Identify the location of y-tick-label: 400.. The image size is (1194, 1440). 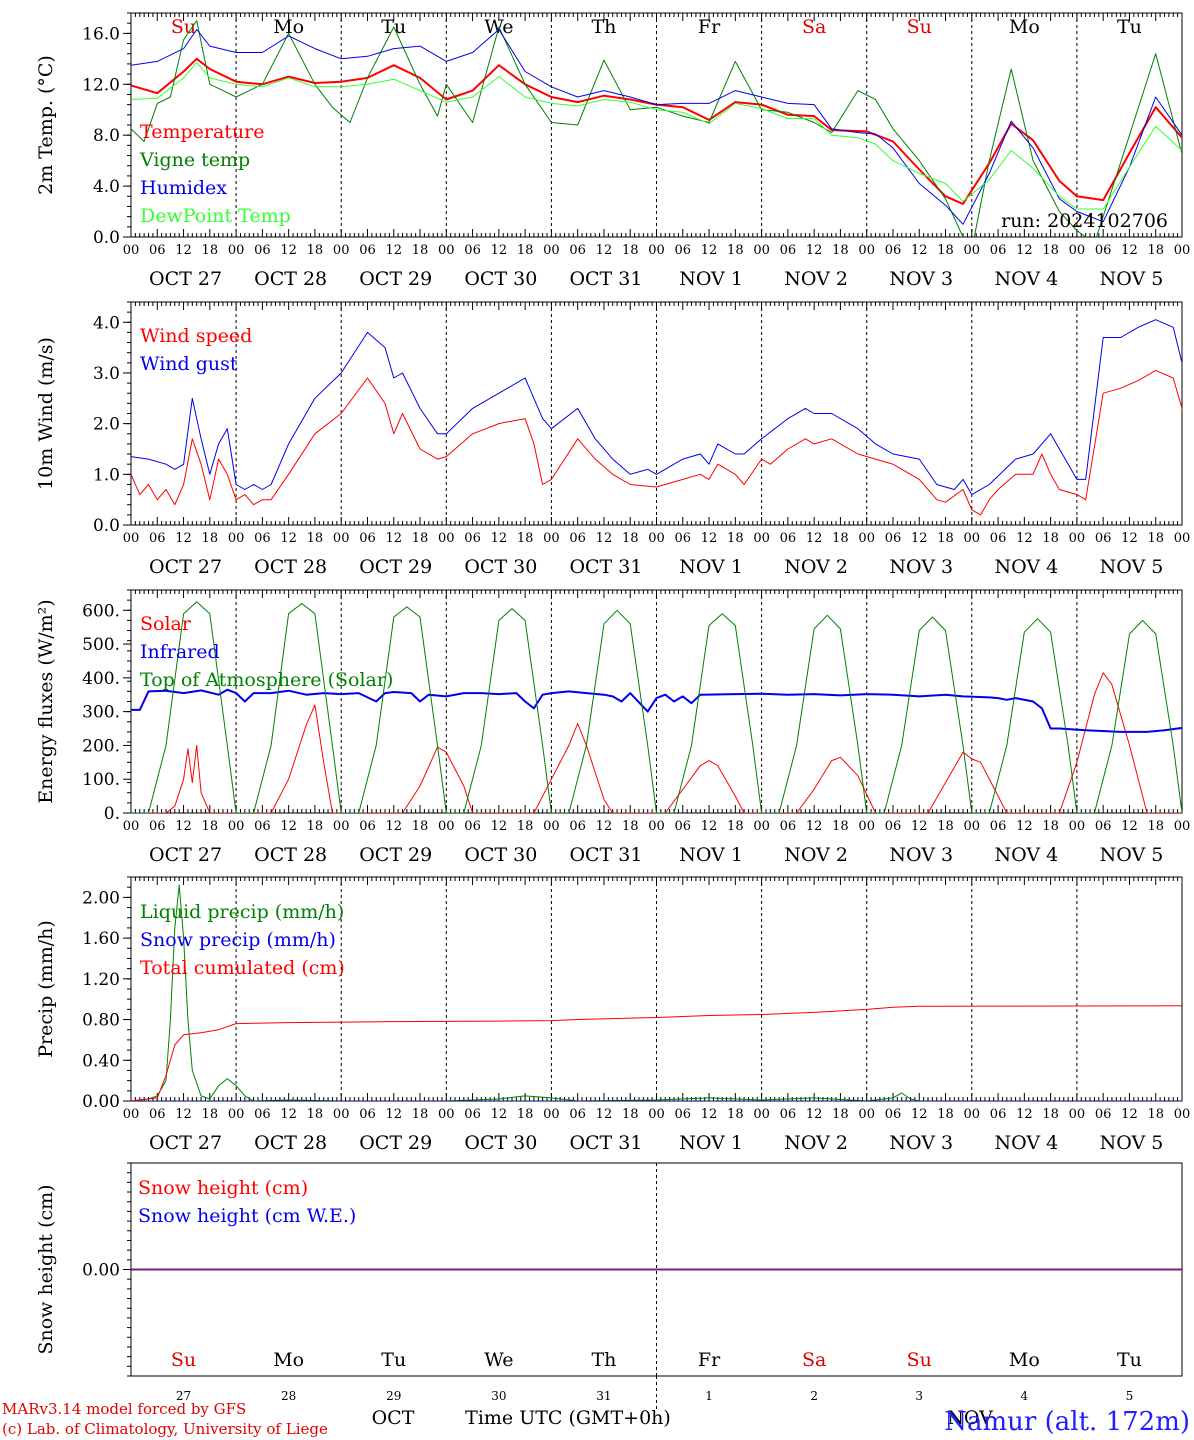
(101, 679).